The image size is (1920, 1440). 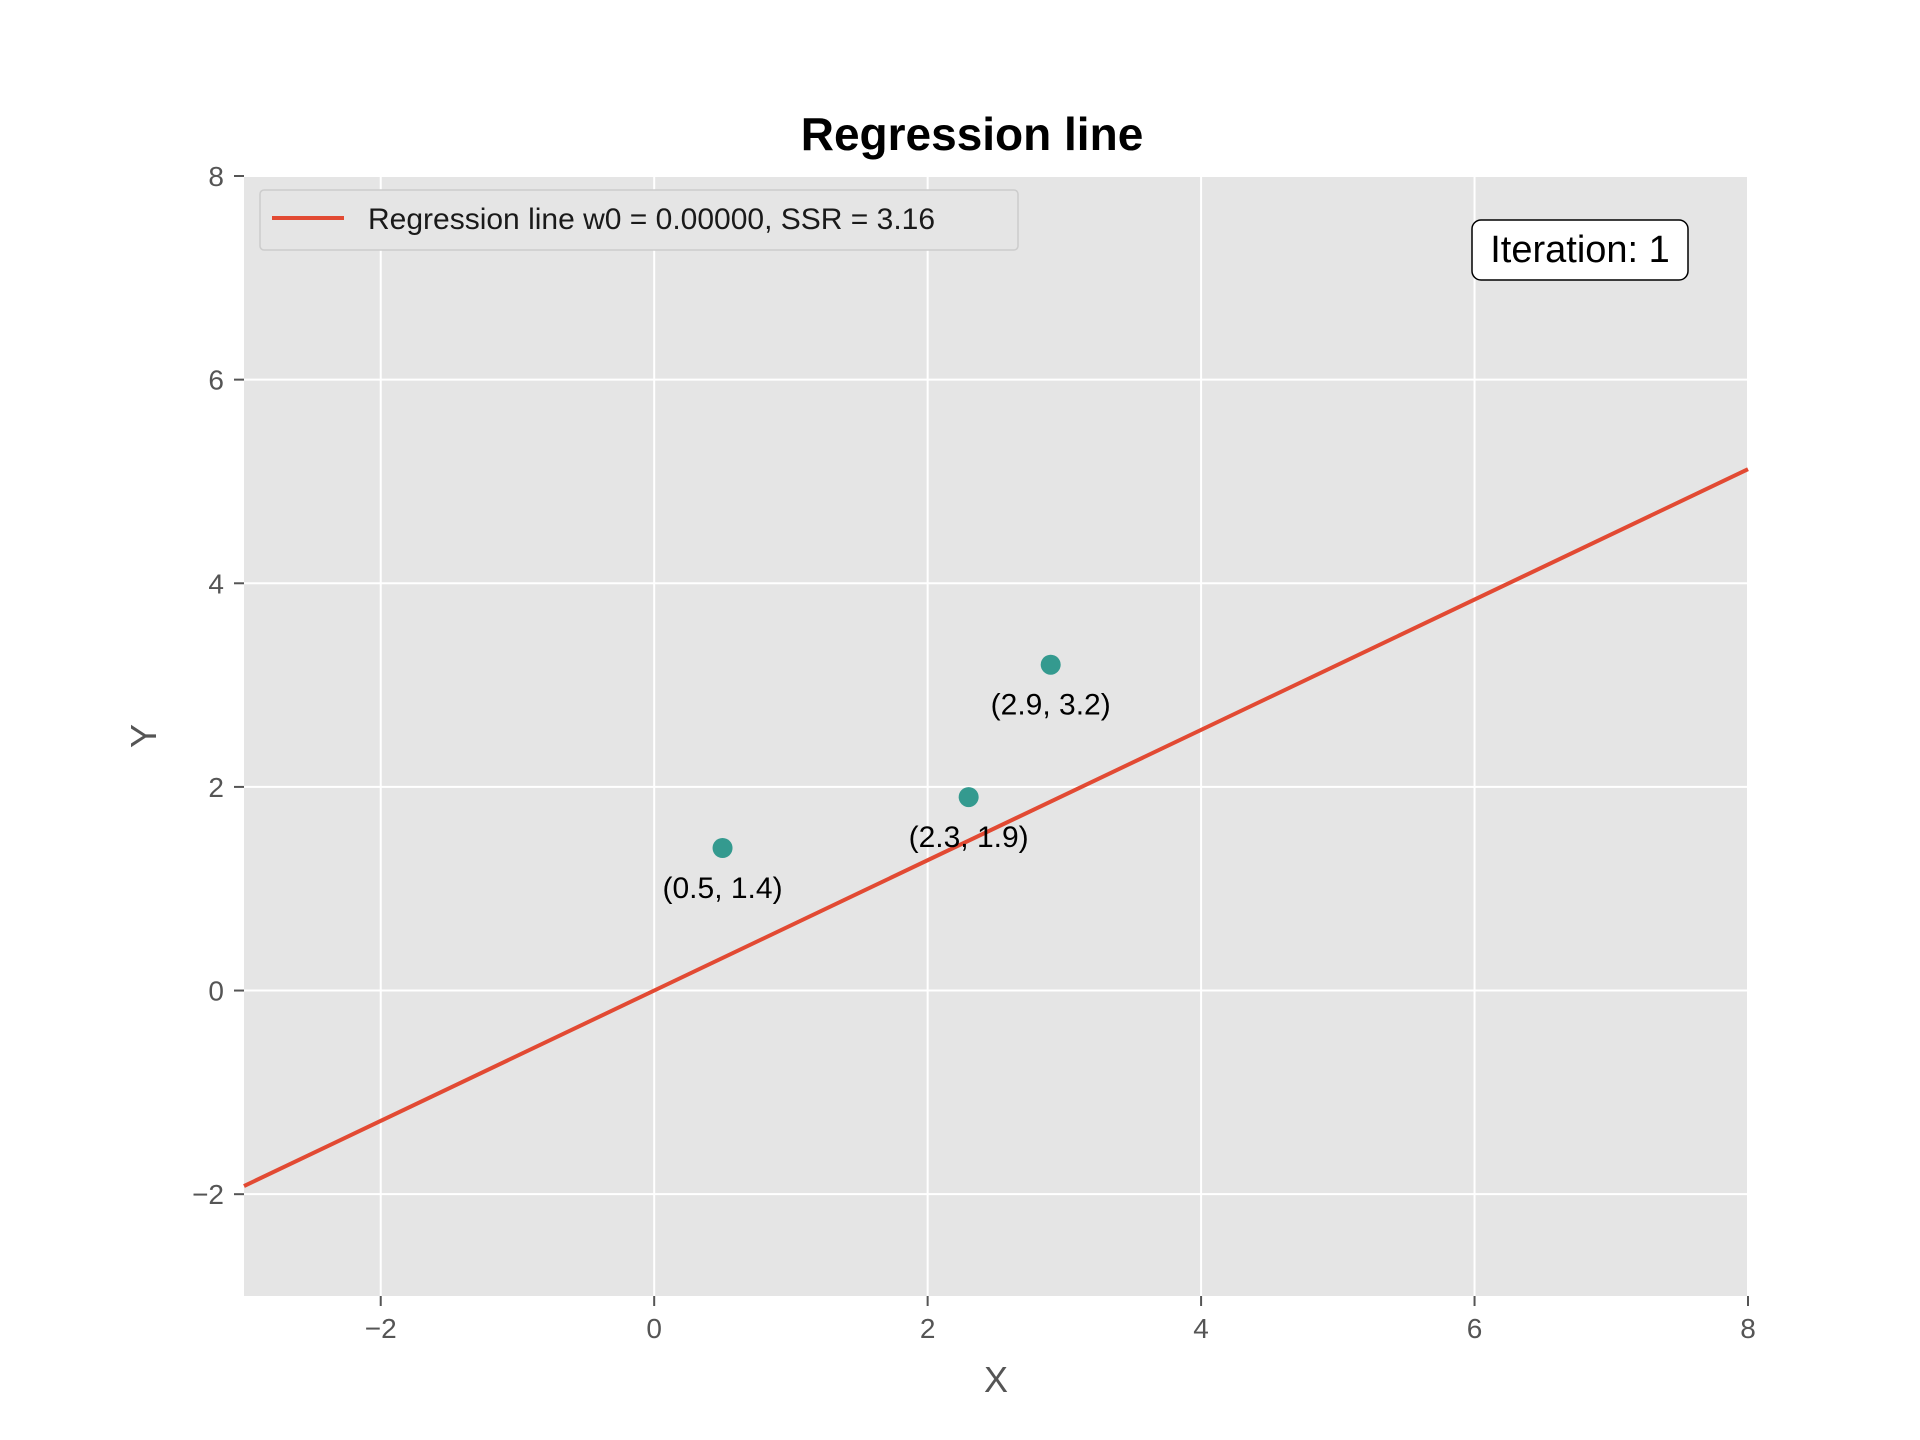 What do you see at coordinates (216, 991) in the screenshot?
I see `y-tick-label: 0` at bounding box center [216, 991].